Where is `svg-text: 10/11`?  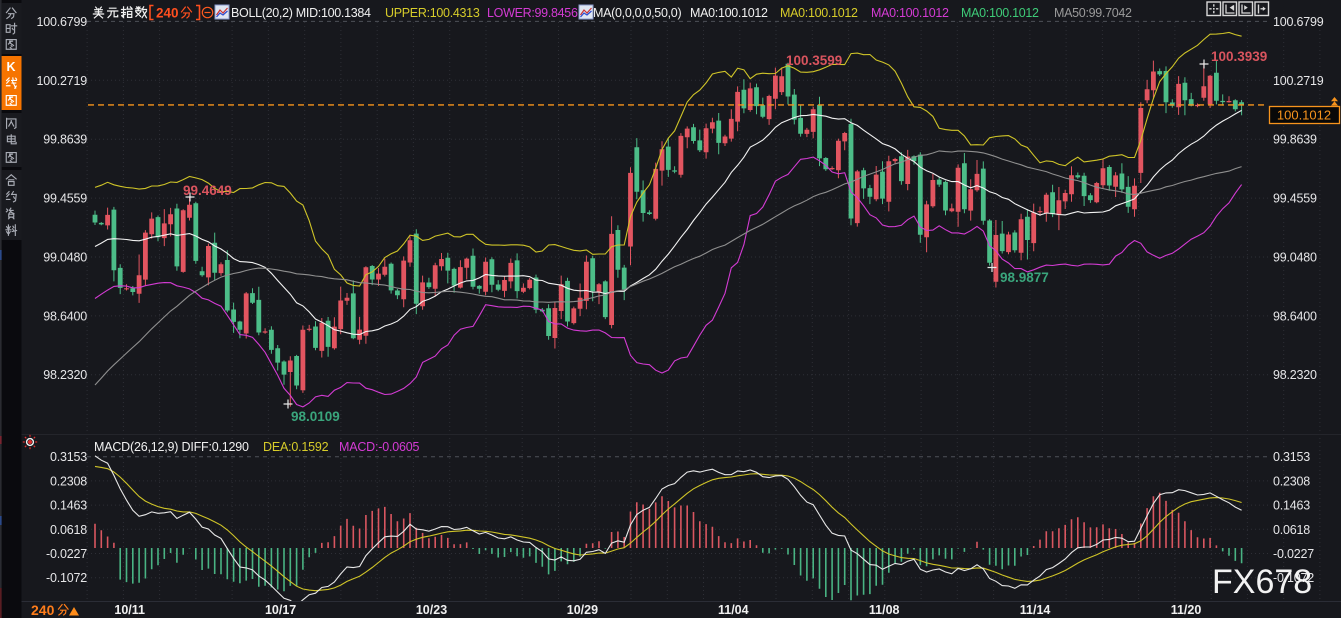
svg-text: 10/11 is located at coordinates (129, 610).